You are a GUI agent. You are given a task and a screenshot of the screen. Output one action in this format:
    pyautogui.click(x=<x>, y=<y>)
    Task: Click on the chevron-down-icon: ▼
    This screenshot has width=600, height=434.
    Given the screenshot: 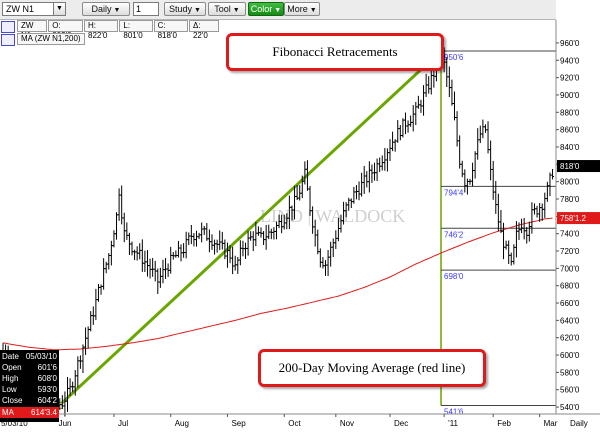 What is the action you would take?
    pyautogui.click(x=59, y=9)
    